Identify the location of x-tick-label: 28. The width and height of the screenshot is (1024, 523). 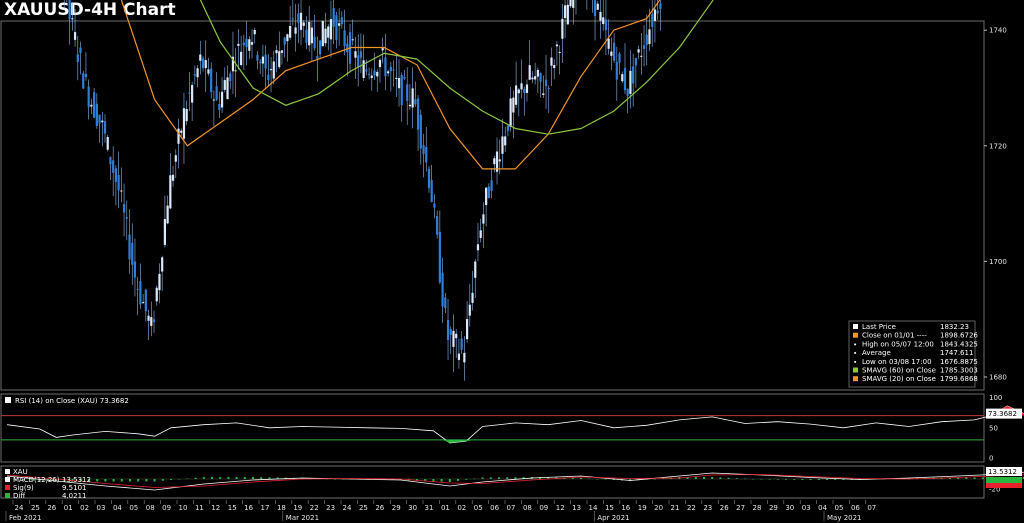
(757, 508).